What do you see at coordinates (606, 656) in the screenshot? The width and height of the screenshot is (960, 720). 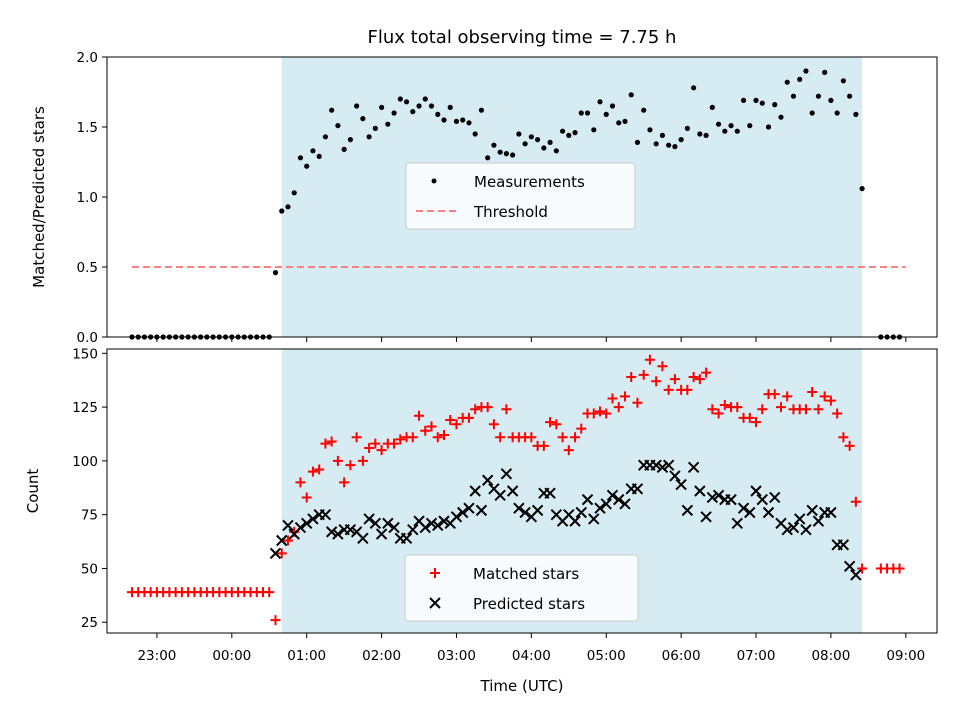 I see `x-tick-label: 05:00` at bounding box center [606, 656].